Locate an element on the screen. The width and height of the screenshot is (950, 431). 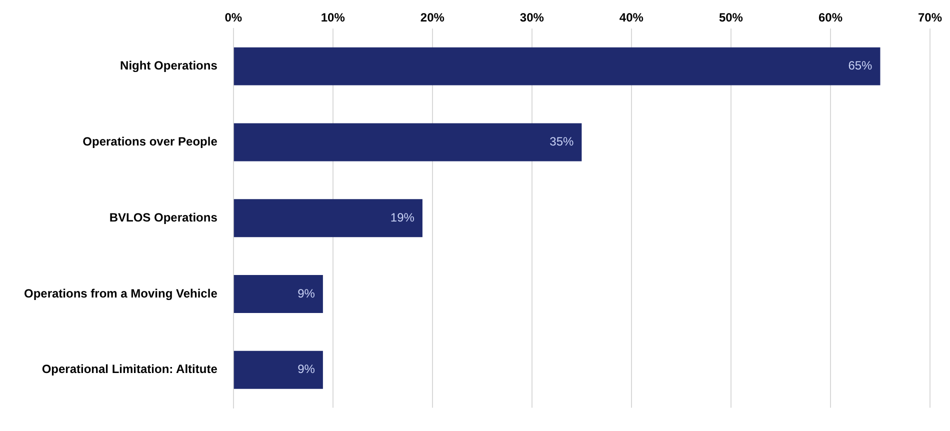
y-tick-label: BVLOS Operations is located at coordinates (163, 217).